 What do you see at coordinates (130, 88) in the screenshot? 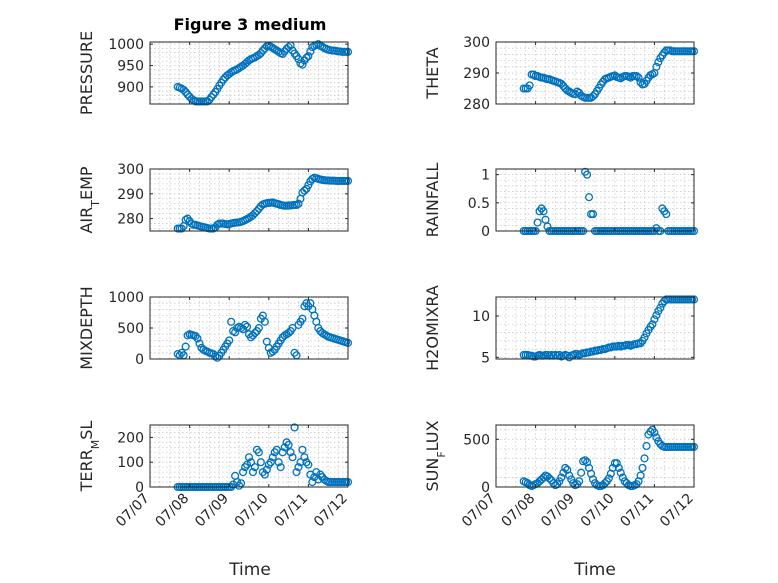
I see `y-tick-label: 900` at bounding box center [130, 88].